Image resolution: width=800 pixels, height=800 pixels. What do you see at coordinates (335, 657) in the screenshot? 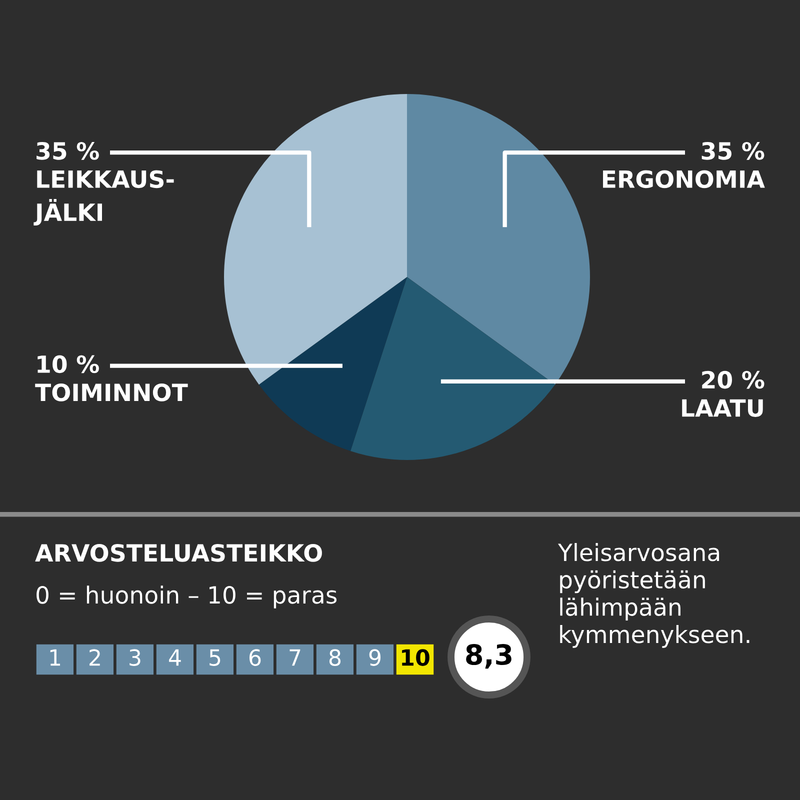
I see `data-label: 8` at bounding box center [335, 657].